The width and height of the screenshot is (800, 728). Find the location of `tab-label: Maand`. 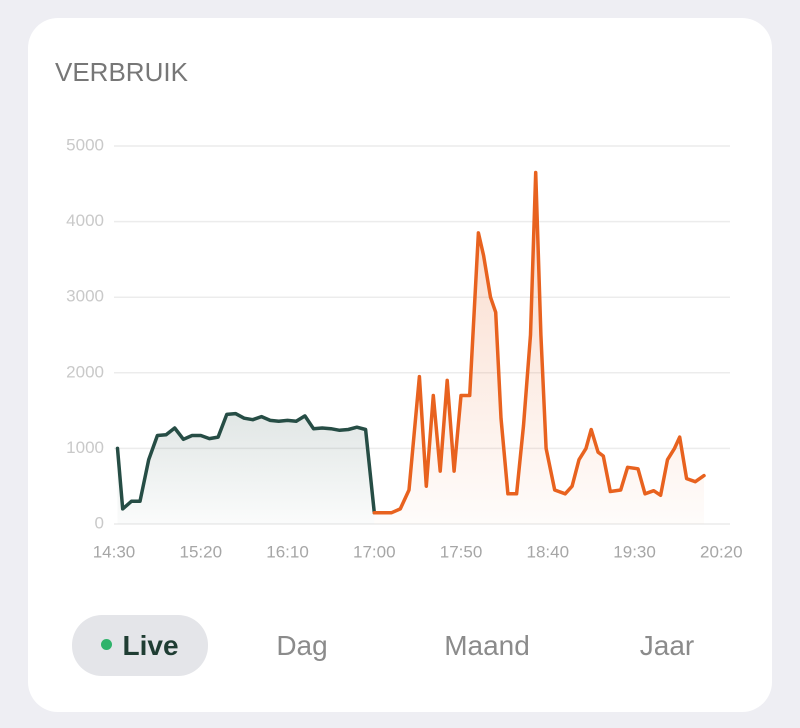

tab-label: Maand is located at coordinates (487, 645).